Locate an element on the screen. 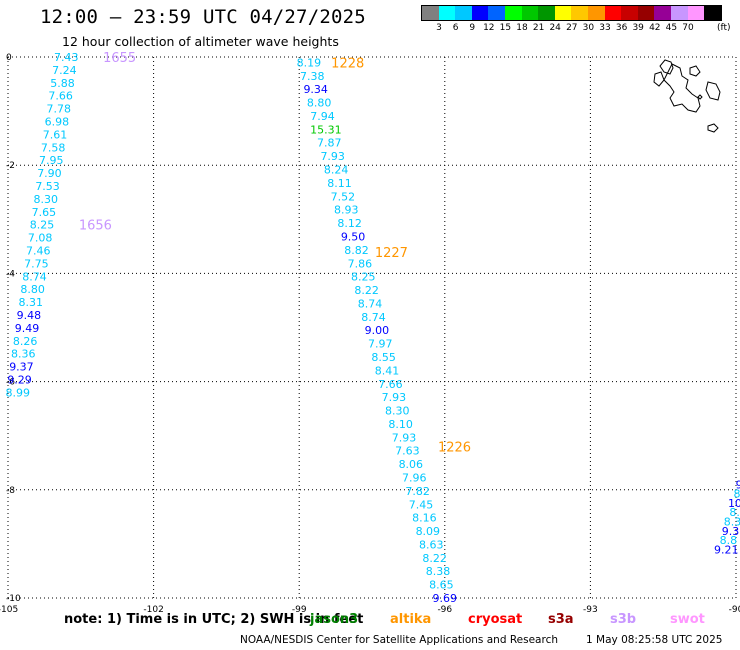 The image size is (740, 650). wave-height-value: 7.38 is located at coordinates (312, 76).